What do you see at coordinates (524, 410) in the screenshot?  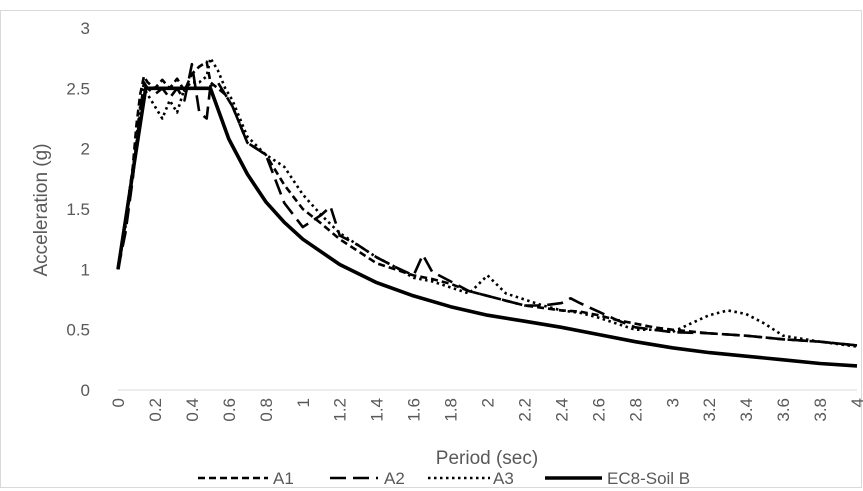 I see `x-tick-label: 2.2` at bounding box center [524, 410].